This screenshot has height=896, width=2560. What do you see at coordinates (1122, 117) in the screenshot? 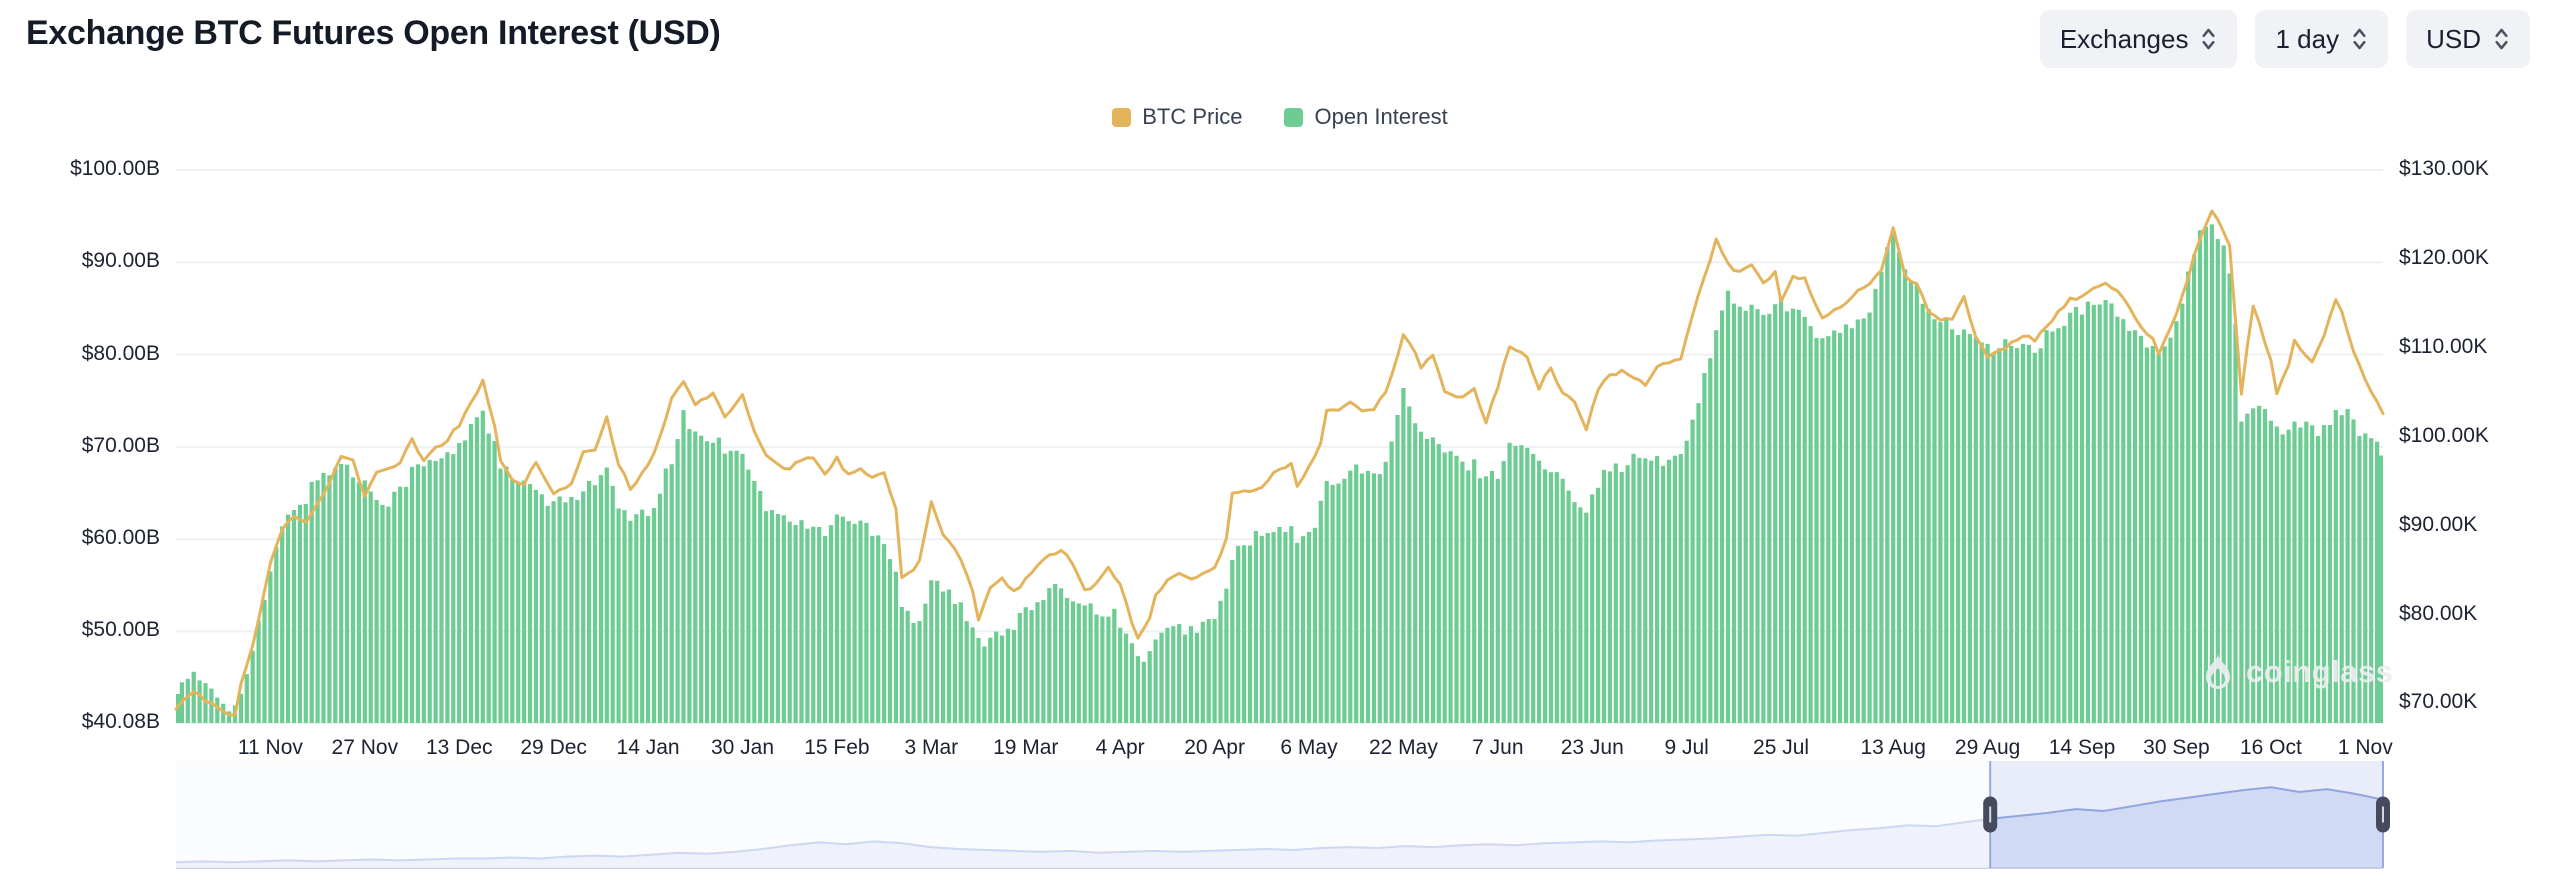
I see `btc-price-swatch` at bounding box center [1122, 117].